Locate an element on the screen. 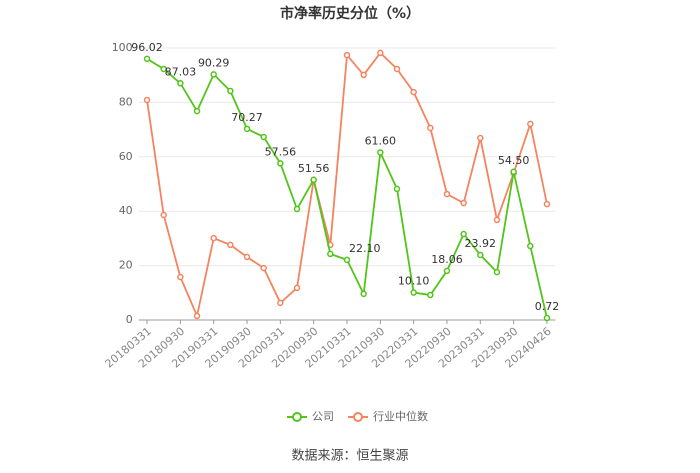 This screenshot has height=473, width=700. data-label: 0.72 is located at coordinates (547, 306).